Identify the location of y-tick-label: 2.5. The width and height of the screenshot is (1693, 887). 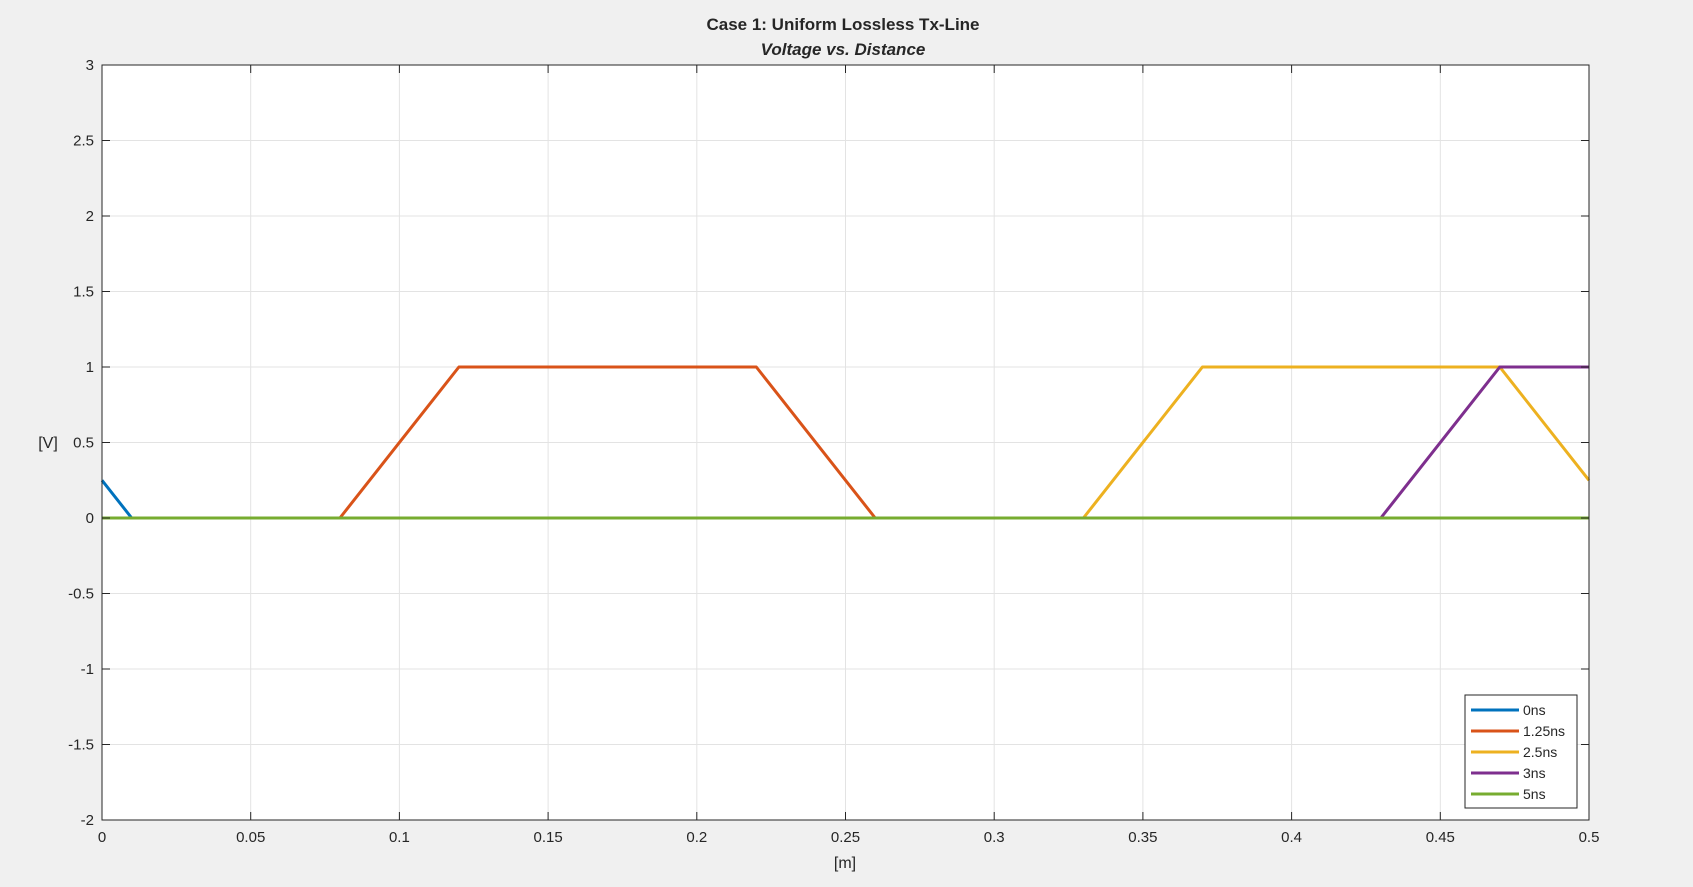
(83, 141).